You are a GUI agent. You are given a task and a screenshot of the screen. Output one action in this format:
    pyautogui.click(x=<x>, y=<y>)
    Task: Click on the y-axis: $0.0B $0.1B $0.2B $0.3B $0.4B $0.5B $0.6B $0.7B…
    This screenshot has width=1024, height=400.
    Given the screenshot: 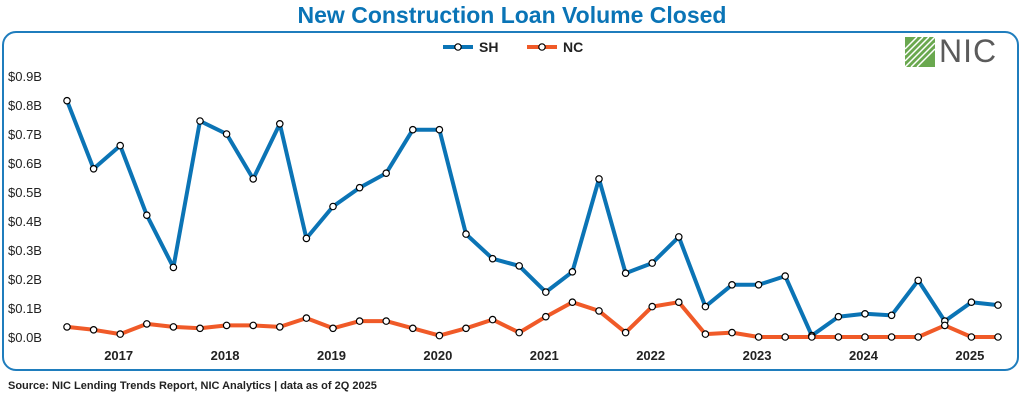 What is the action you would take?
    pyautogui.click(x=25, y=207)
    